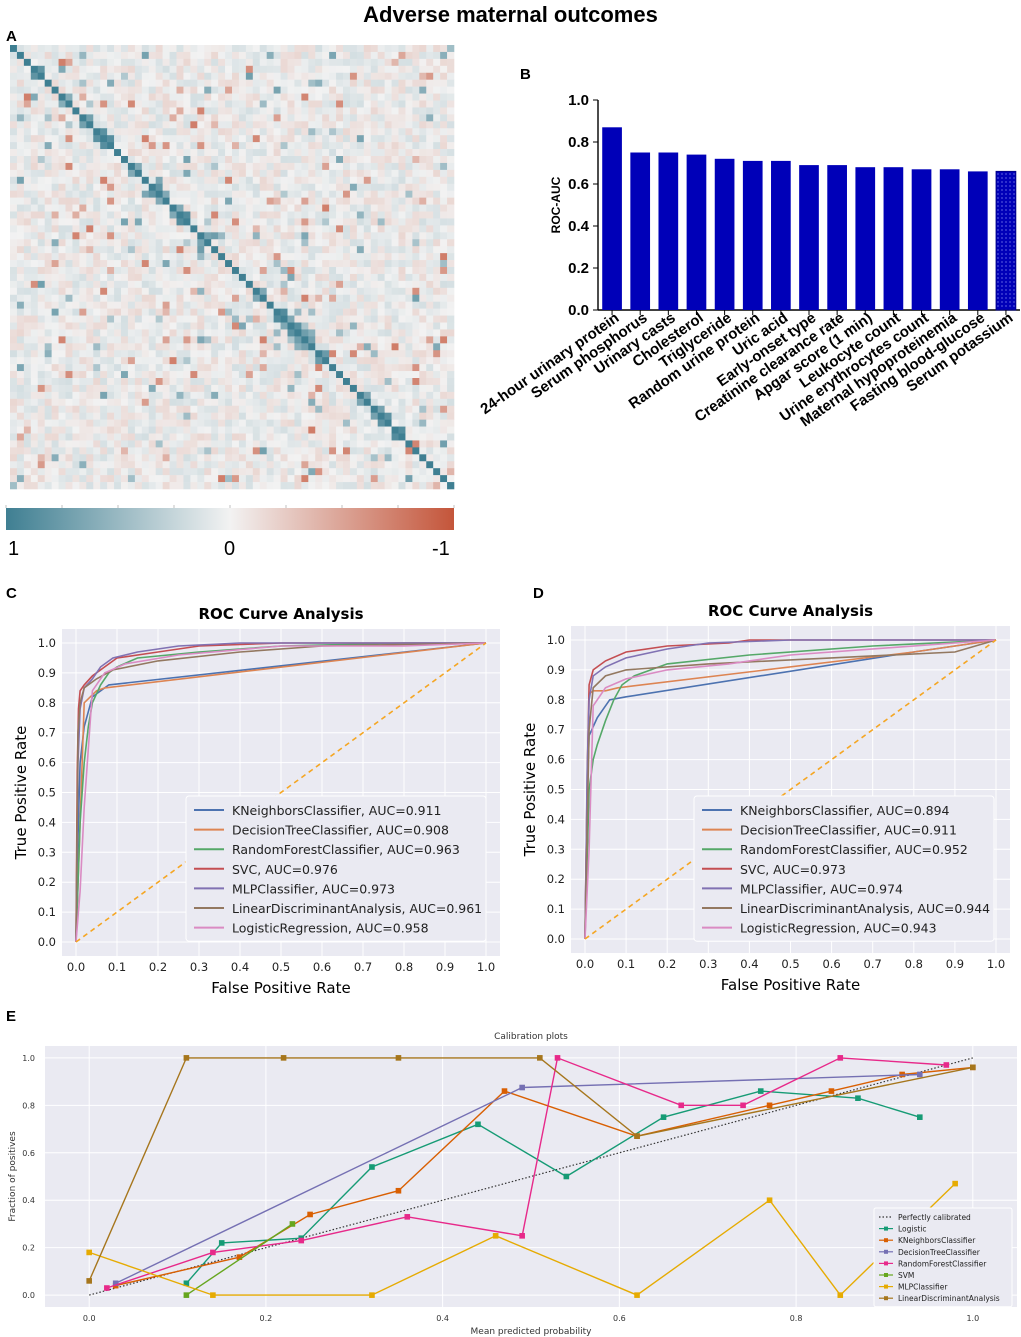  Describe the element at coordinates (281, 792) in the screenshot. I see `roc-curve` at that location.